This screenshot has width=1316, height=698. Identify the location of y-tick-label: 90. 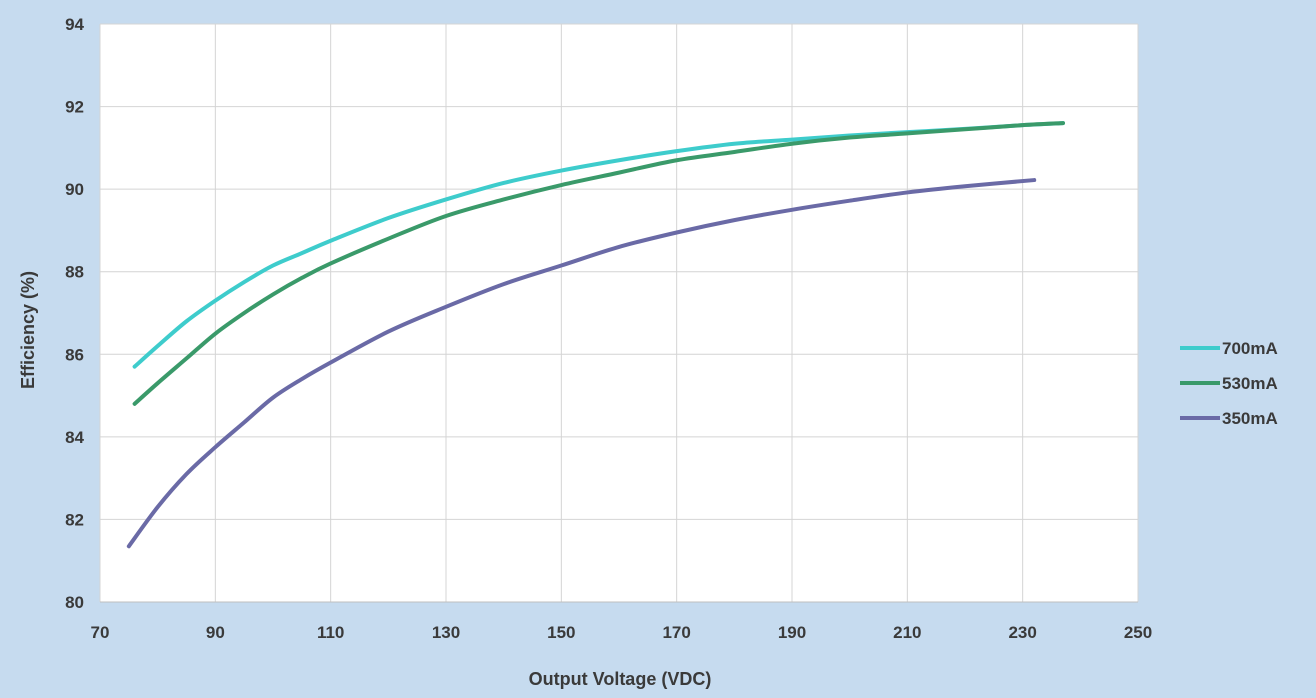
(74, 189).